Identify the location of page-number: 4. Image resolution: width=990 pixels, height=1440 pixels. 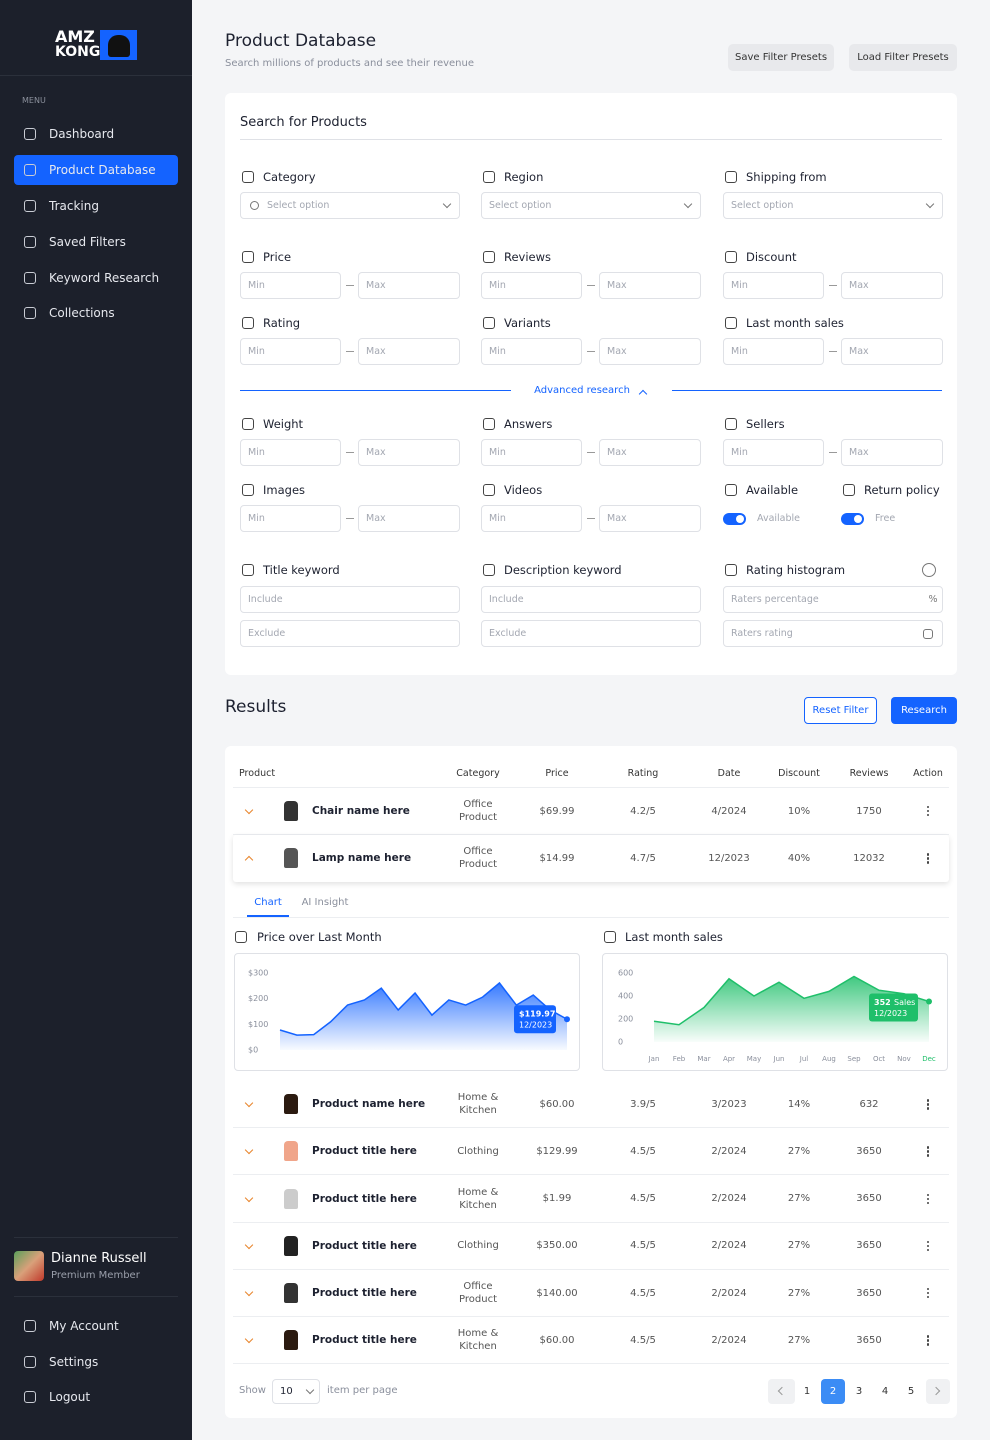
(885, 1391).